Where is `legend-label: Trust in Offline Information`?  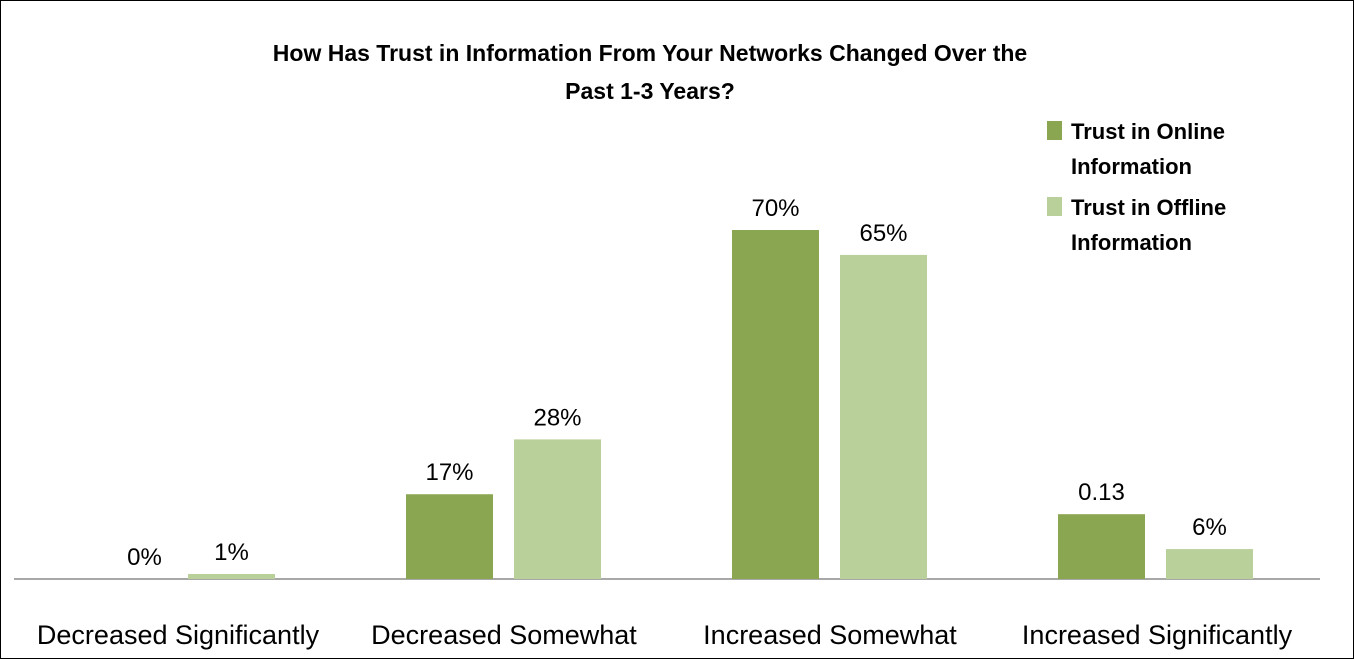 legend-label: Trust in Offline Information is located at coordinates (1148, 225).